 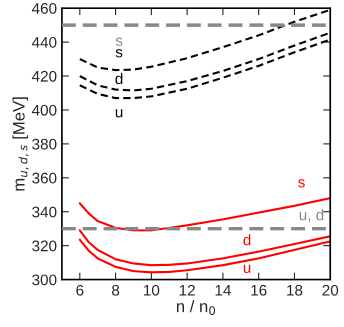 I want to click on y-tick-label: 400, so click(x=44, y=110).